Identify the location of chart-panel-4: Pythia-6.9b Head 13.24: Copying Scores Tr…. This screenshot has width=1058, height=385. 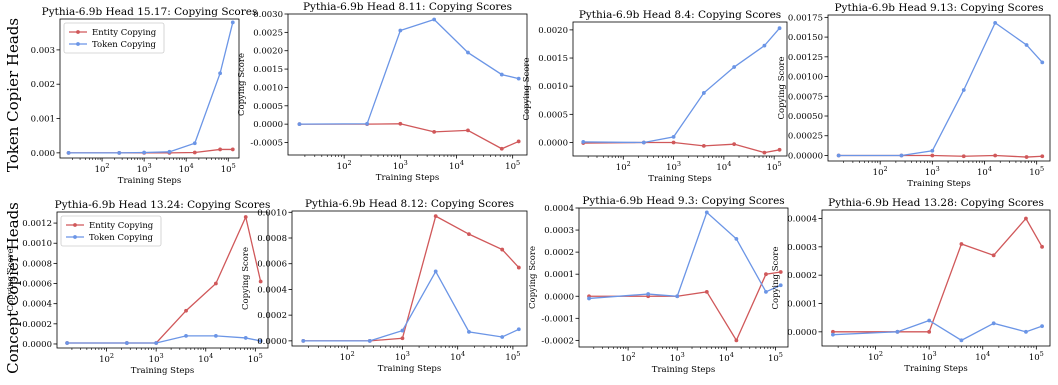
(138, 287).